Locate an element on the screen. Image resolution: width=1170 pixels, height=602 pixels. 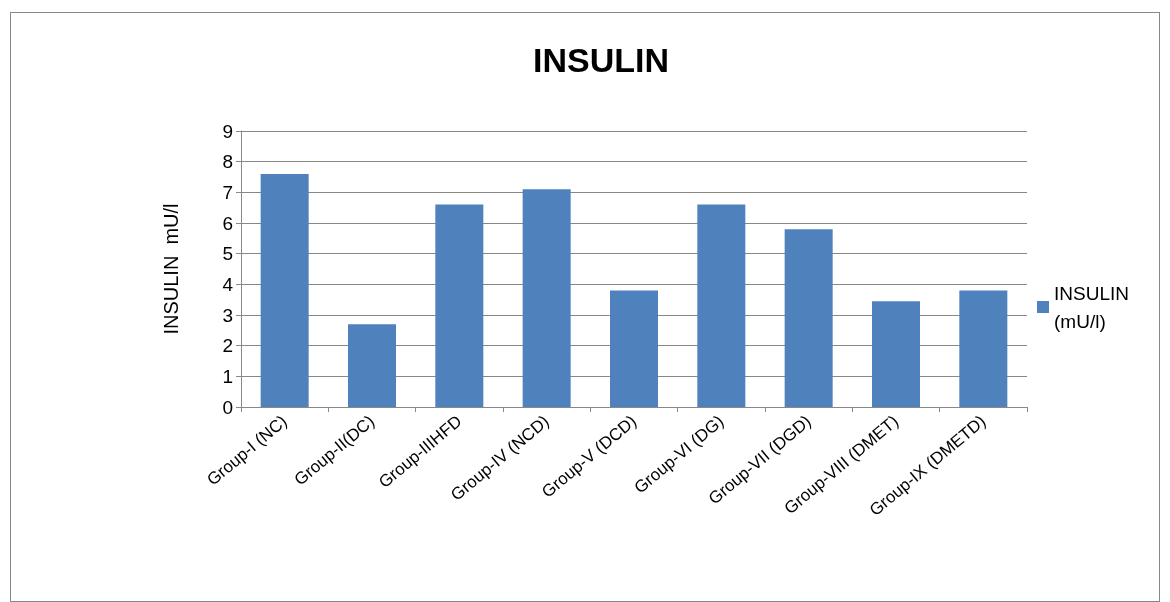
y-tick-label: 8 is located at coordinates (227, 162).